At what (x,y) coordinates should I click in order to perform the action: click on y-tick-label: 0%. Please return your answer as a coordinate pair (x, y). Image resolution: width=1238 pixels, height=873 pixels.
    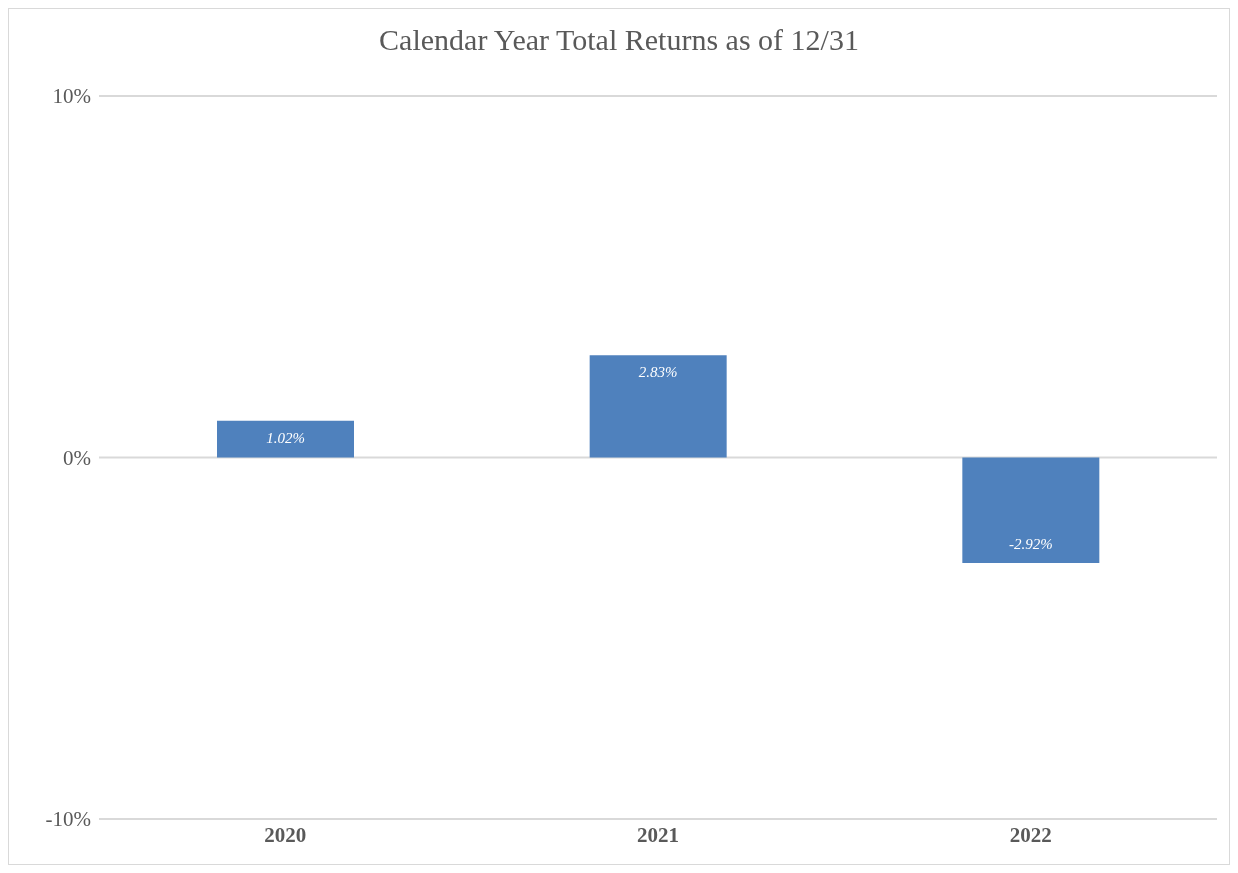
    Looking at the image, I should click on (77, 457).